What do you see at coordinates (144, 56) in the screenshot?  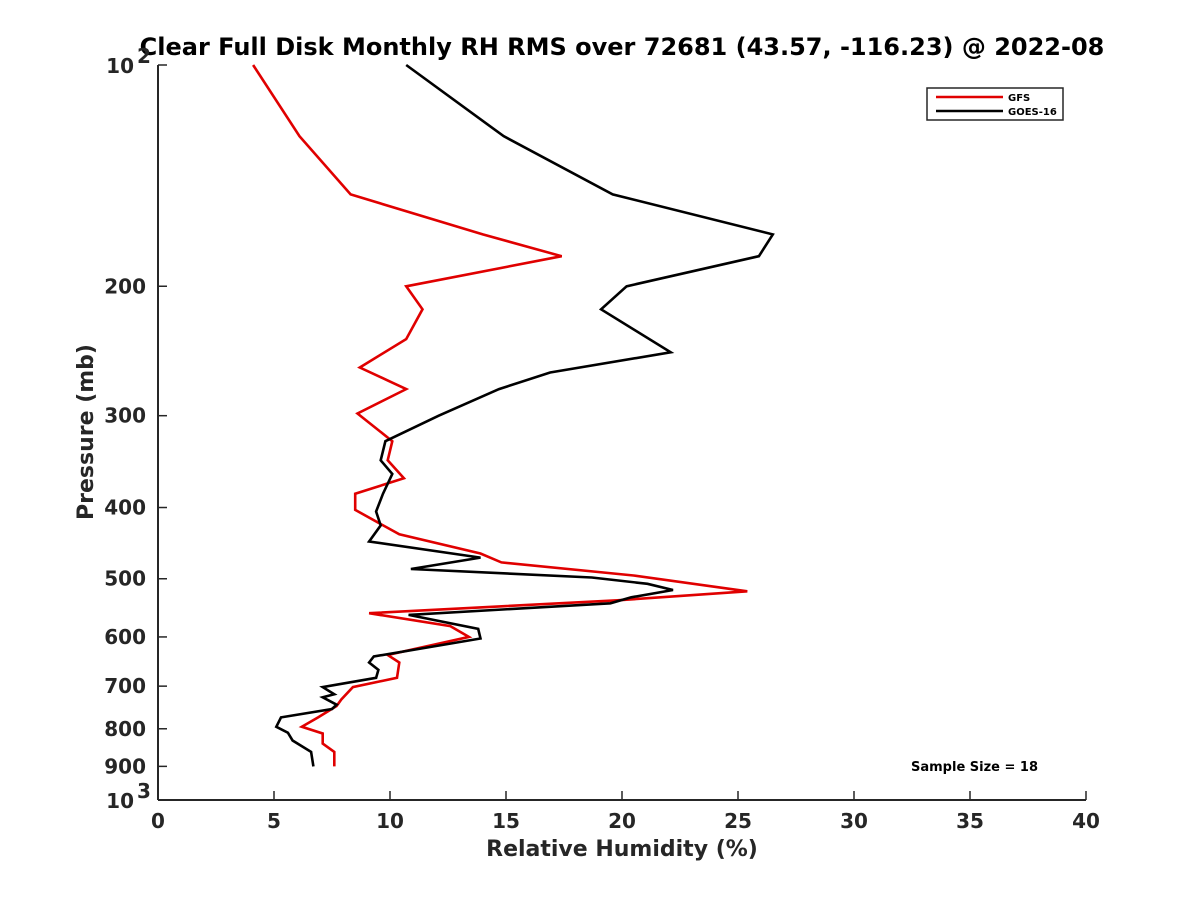 I see `y-tick-exponent-100: 2` at bounding box center [144, 56].